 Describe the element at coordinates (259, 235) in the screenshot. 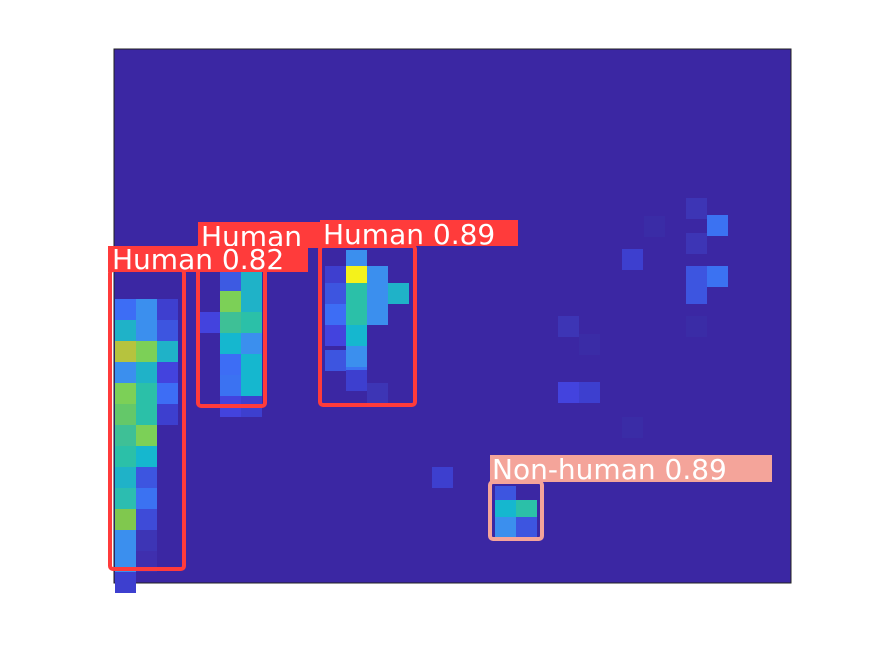

I see `human-2-label-background` at that location.